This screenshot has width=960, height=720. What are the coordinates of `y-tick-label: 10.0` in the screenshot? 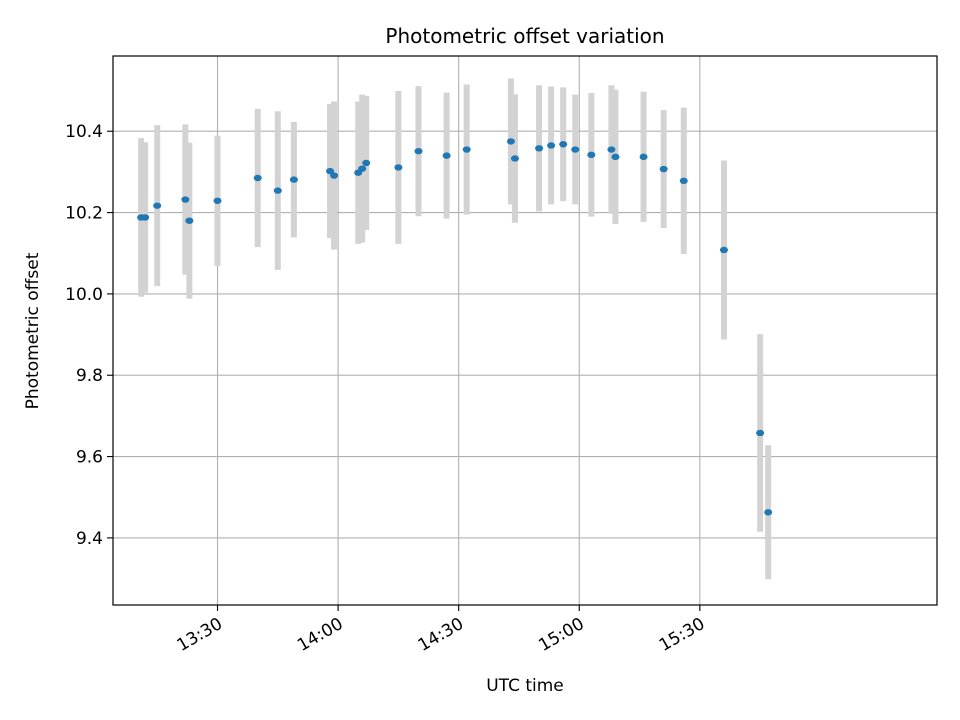 It's located at (84, 295).